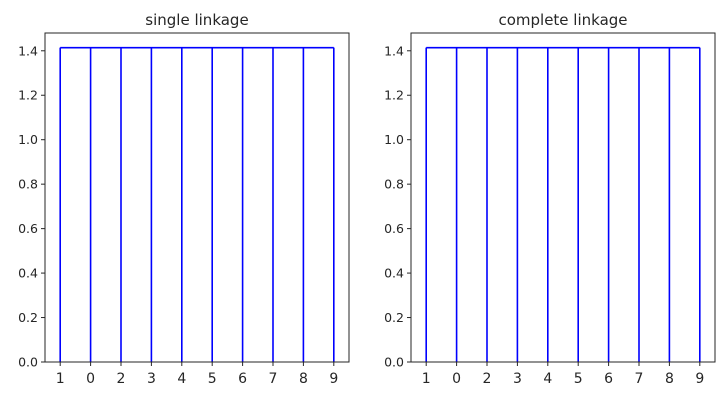 This screenshot has height=401, width=724. Describe the element at coordinates (196, 20) in the screenshot. I see `chart-title: single linkage` at that location.